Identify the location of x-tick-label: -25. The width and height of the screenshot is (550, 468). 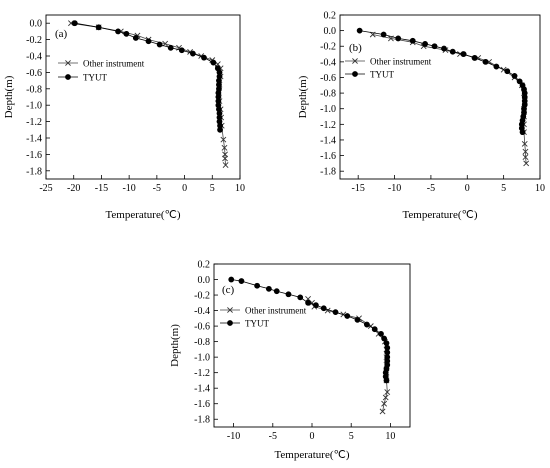
(45, 188).